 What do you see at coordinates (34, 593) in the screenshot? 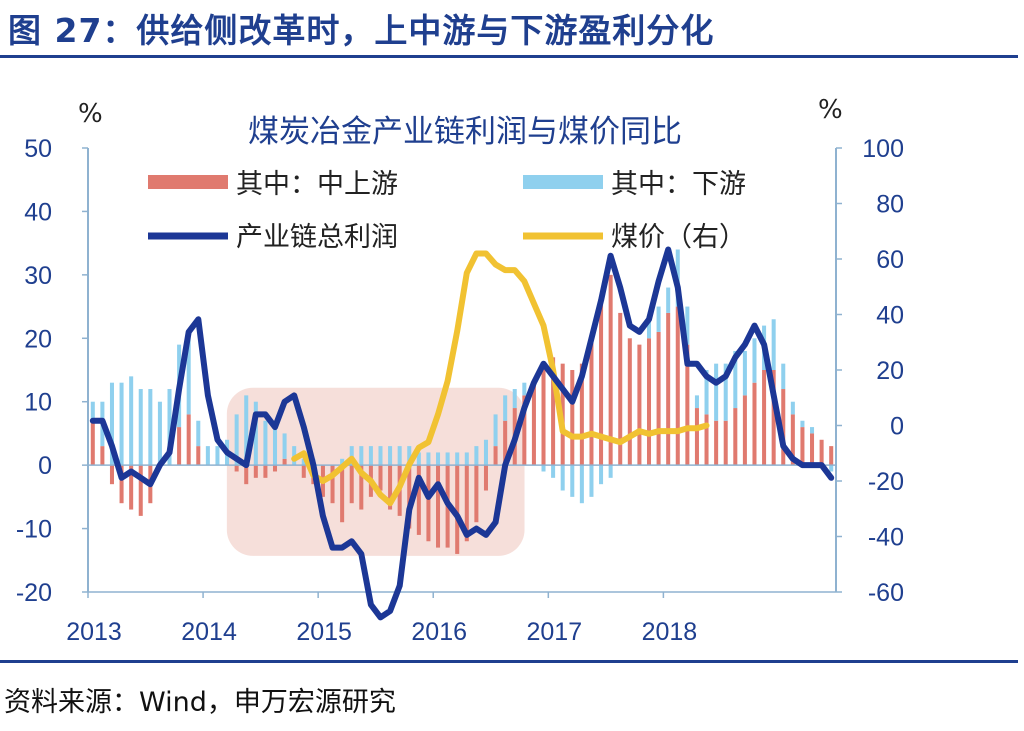
I see `left-tick-label: -20` at bounding box center [34, 593].